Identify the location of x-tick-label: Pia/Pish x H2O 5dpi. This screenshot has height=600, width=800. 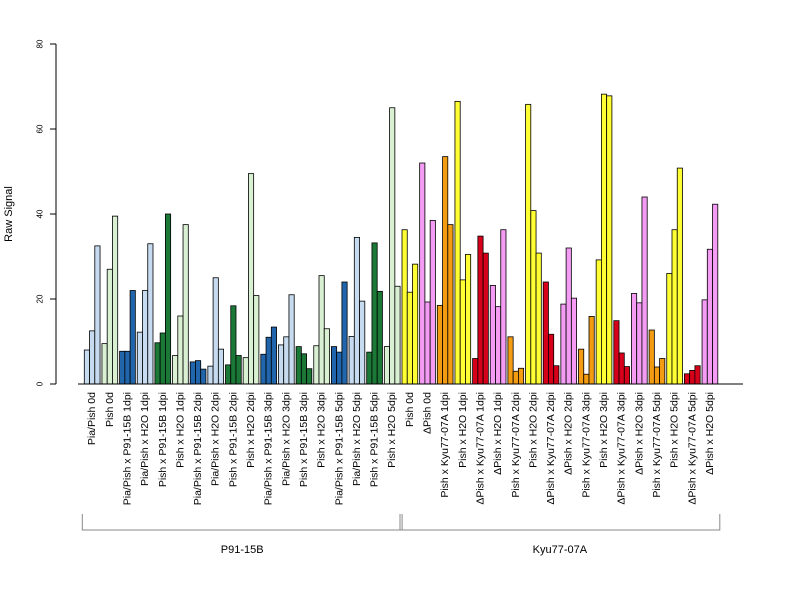
(357, 439).